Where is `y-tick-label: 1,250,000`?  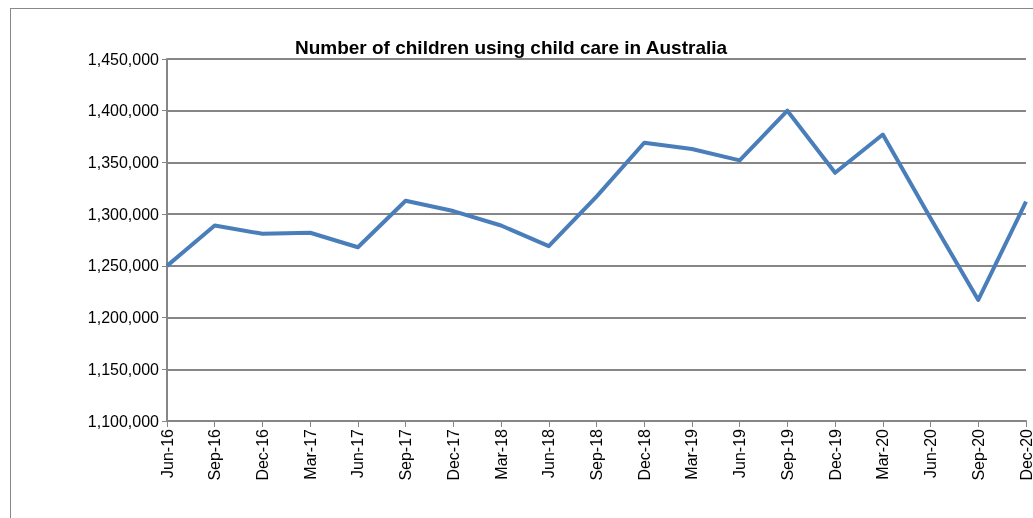 y-tick-label: 1,250,000 is located at coordinates (123, 266).